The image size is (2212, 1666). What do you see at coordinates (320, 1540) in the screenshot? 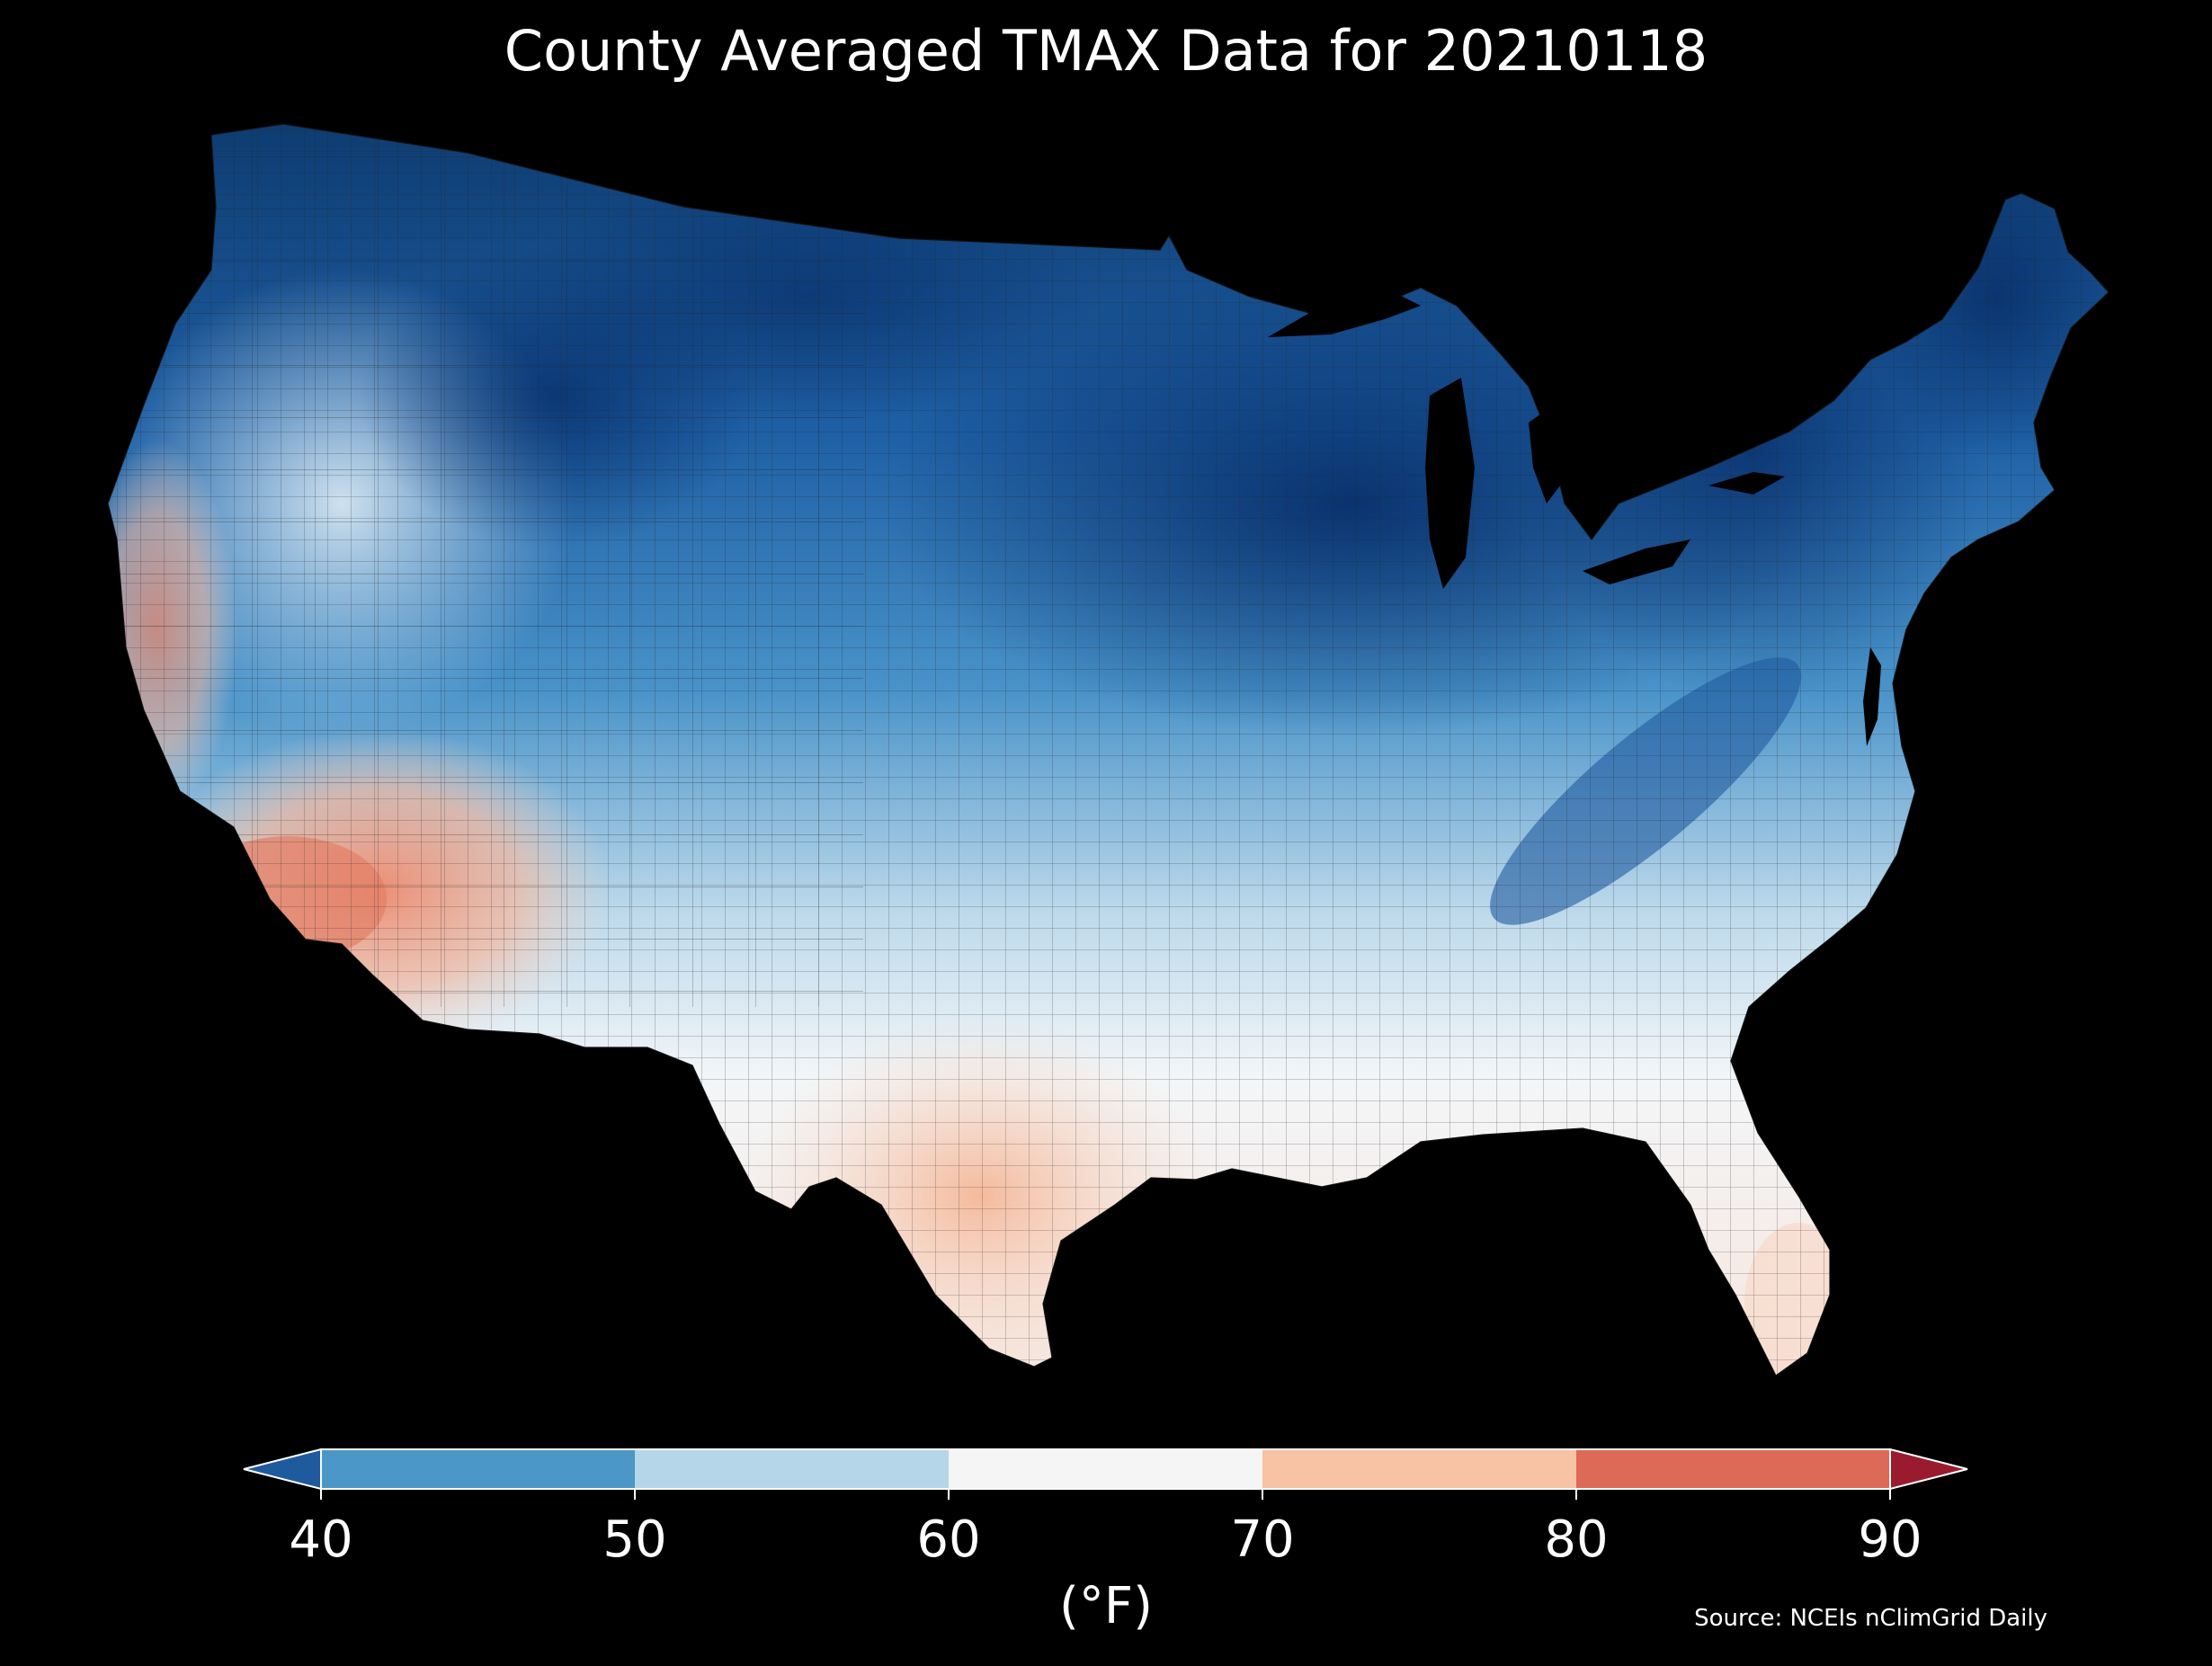
I see `colorbar-tick-label: 40` at bounding box center [320, 1540].